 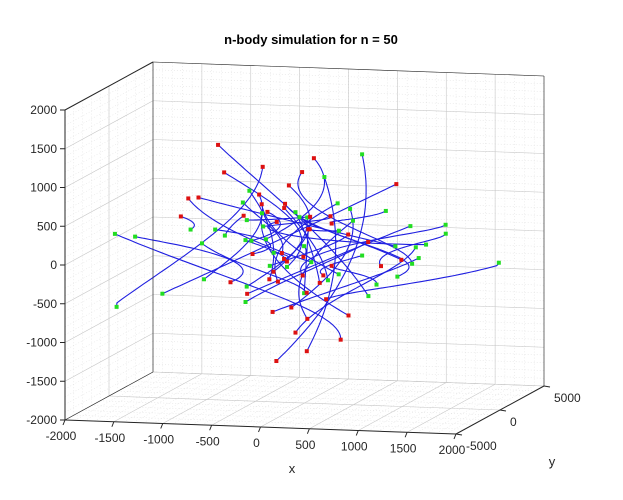 What do you see at coordinates (45, 304) in the screenshot?
I see `z-tick-label: -500` at bounding box center [45, 304].